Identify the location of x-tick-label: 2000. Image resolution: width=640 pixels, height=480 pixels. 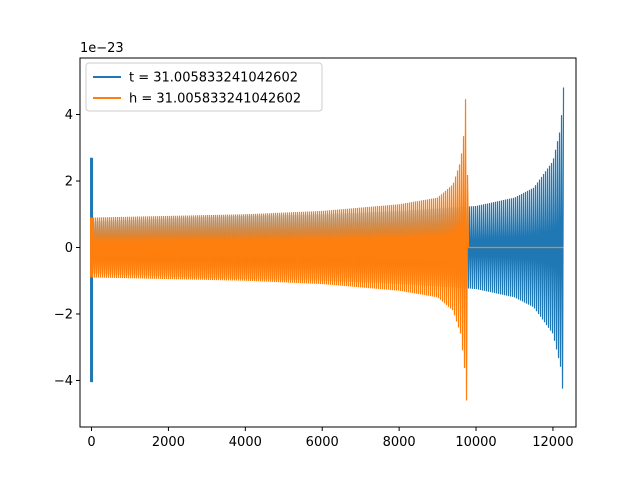
(168, 442).